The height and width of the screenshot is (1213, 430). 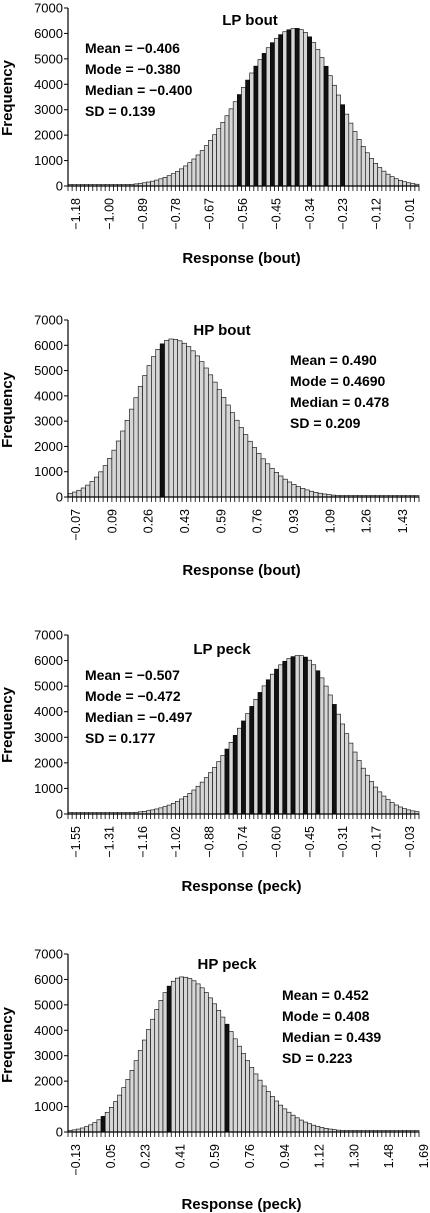 I want to click on x-tick-label: −0.13, so click(x=76, y=1160).